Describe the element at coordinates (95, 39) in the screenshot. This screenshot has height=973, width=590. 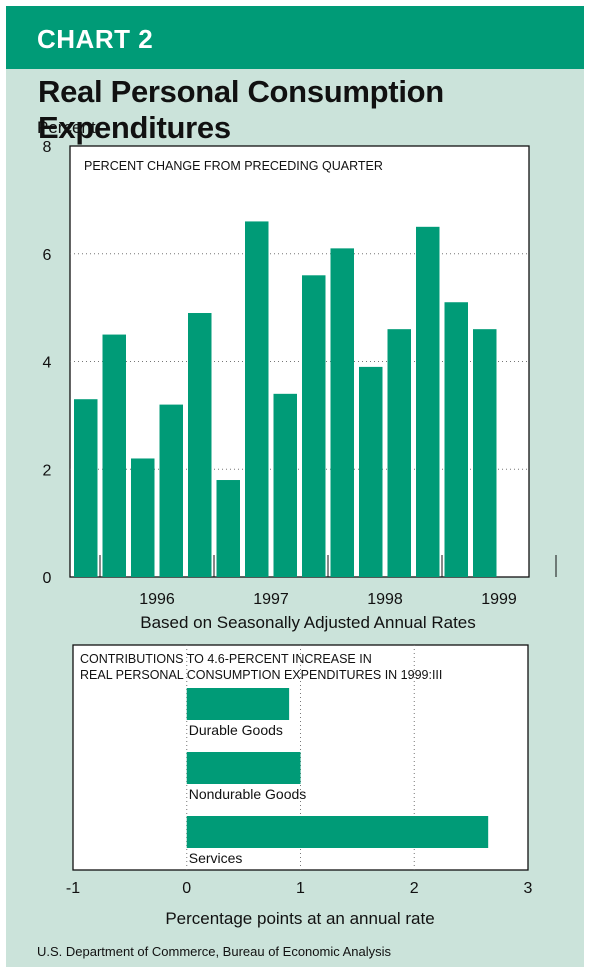
I see `chart-number-label: CHART 2` at that location.